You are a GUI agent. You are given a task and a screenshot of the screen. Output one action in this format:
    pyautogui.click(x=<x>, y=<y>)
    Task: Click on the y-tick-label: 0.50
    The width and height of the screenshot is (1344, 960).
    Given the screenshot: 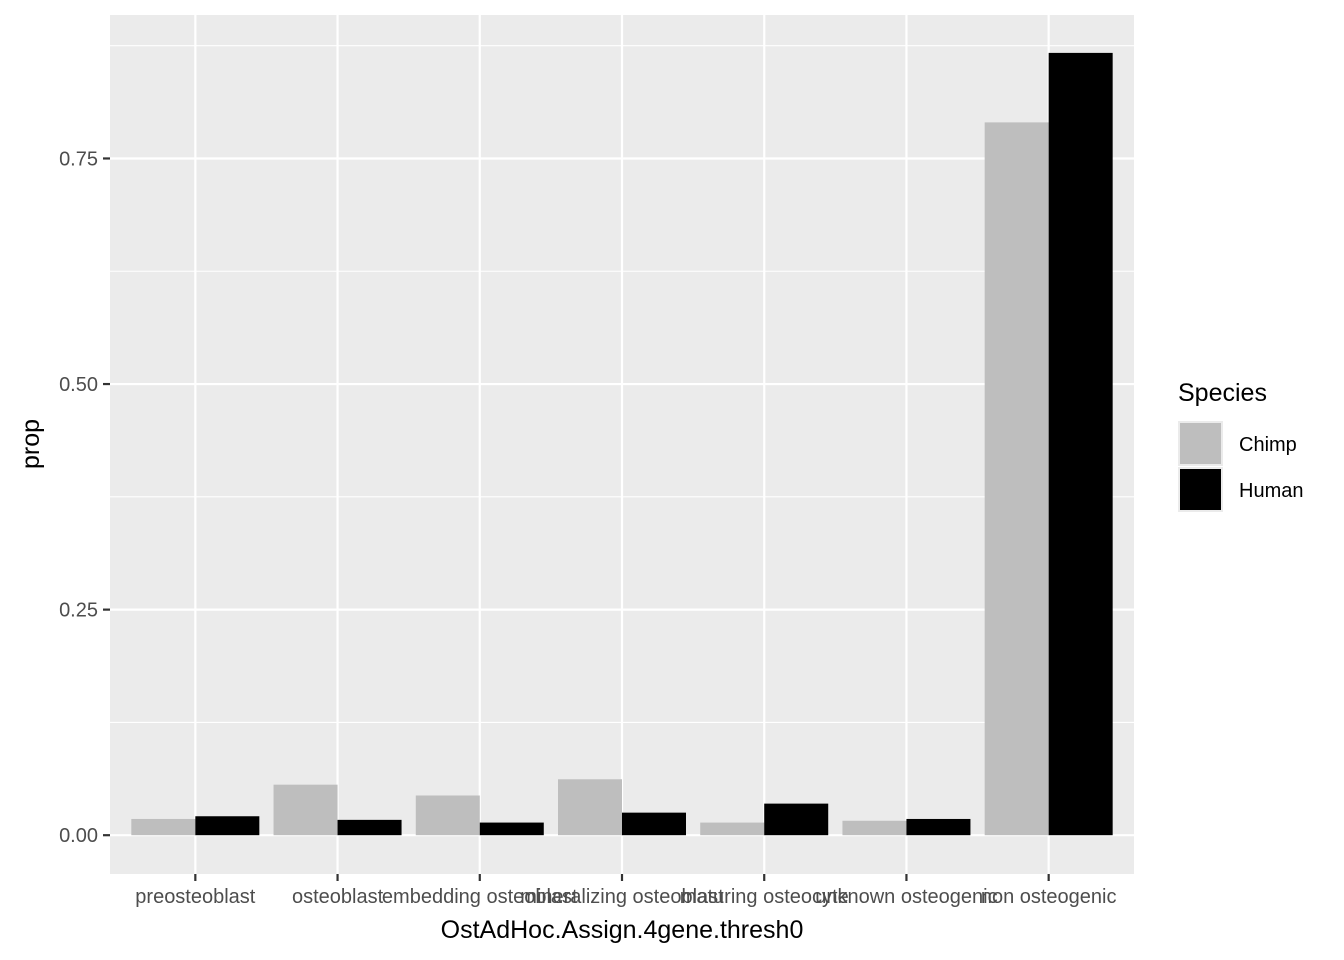 What is the action you would take?
    pyautogui.click(x=78, y=385)
    